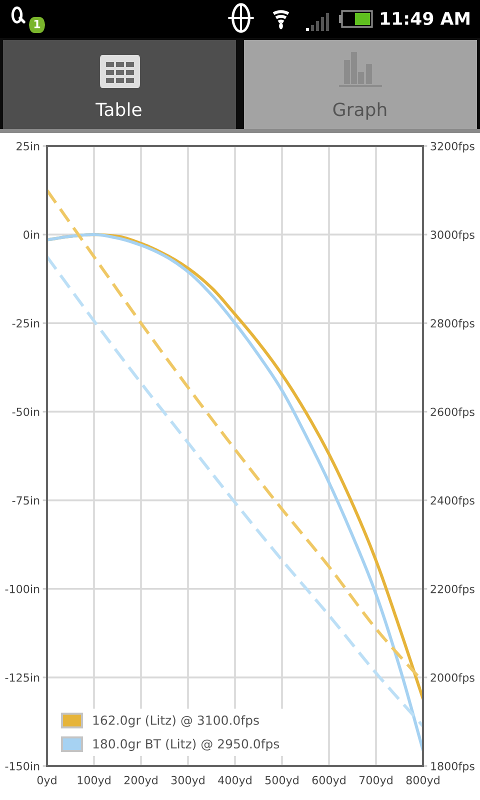 The image size is (480, 800). I want to click on y2-tick-label: 2800fps, so click(452, 324).